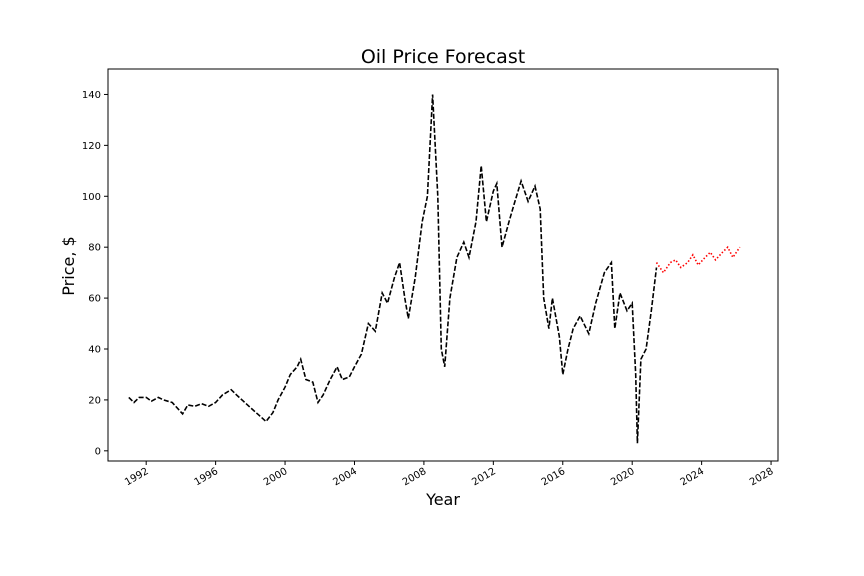 Image resolution: width=864 pixels, height=576 pixels. I want to click on x-axis-label: Year, so click(442, 499).